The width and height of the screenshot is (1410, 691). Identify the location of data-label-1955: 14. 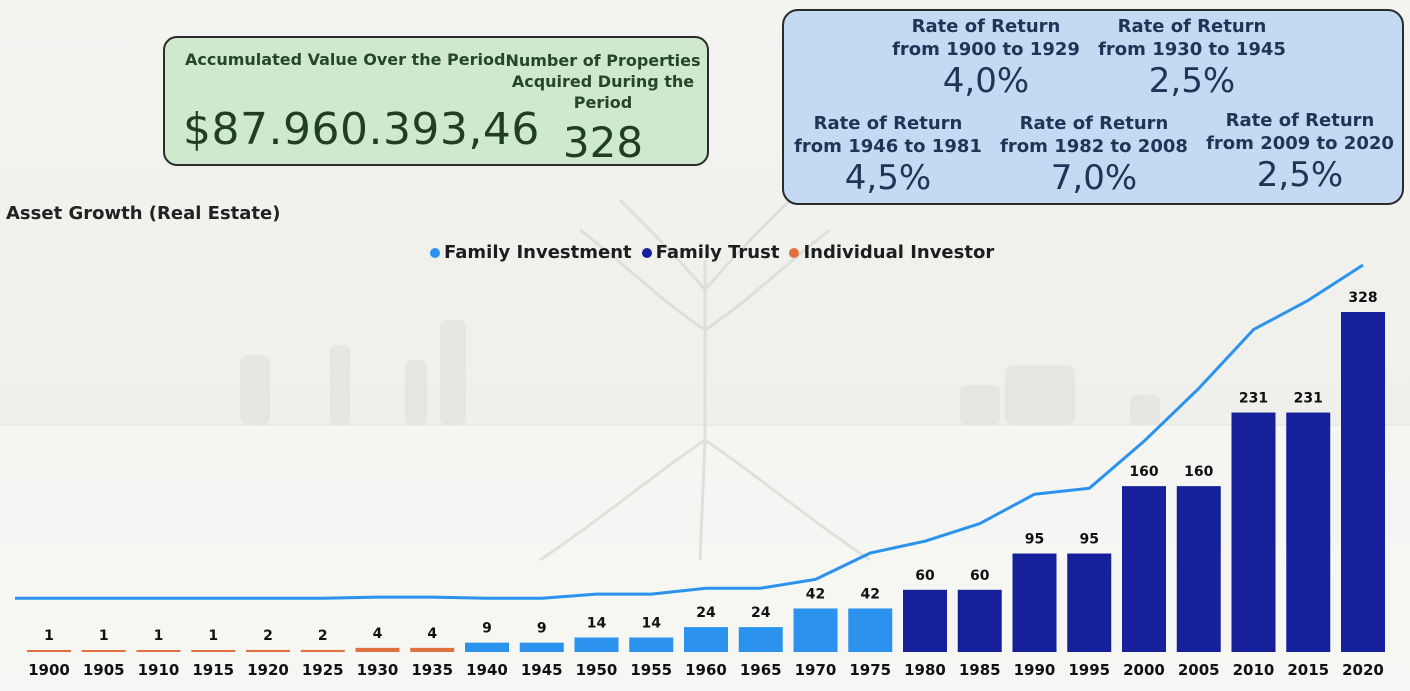
(652, 623).